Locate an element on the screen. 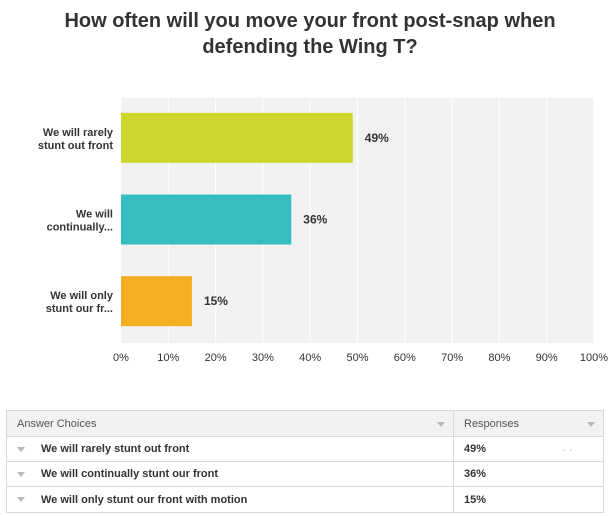  x-tick-label: 100% is located at coordinates (594, 358).